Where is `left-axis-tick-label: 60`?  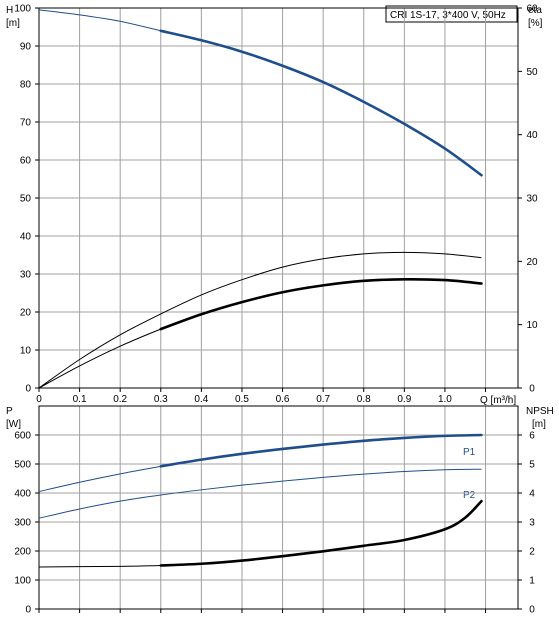
left-axis-tick-label: 60 is located at coordinates (26, 161).